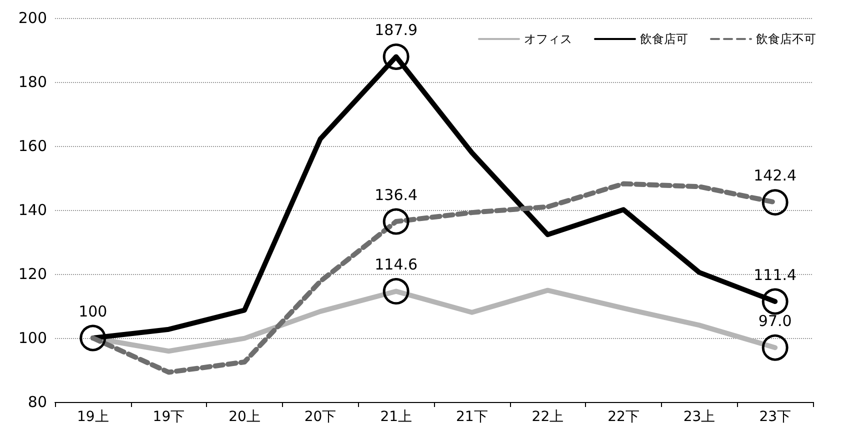 Image resolution: width=841 pixels, height=424 pixels. I want to click on x-tick-label: 21下, so click(472, 416).